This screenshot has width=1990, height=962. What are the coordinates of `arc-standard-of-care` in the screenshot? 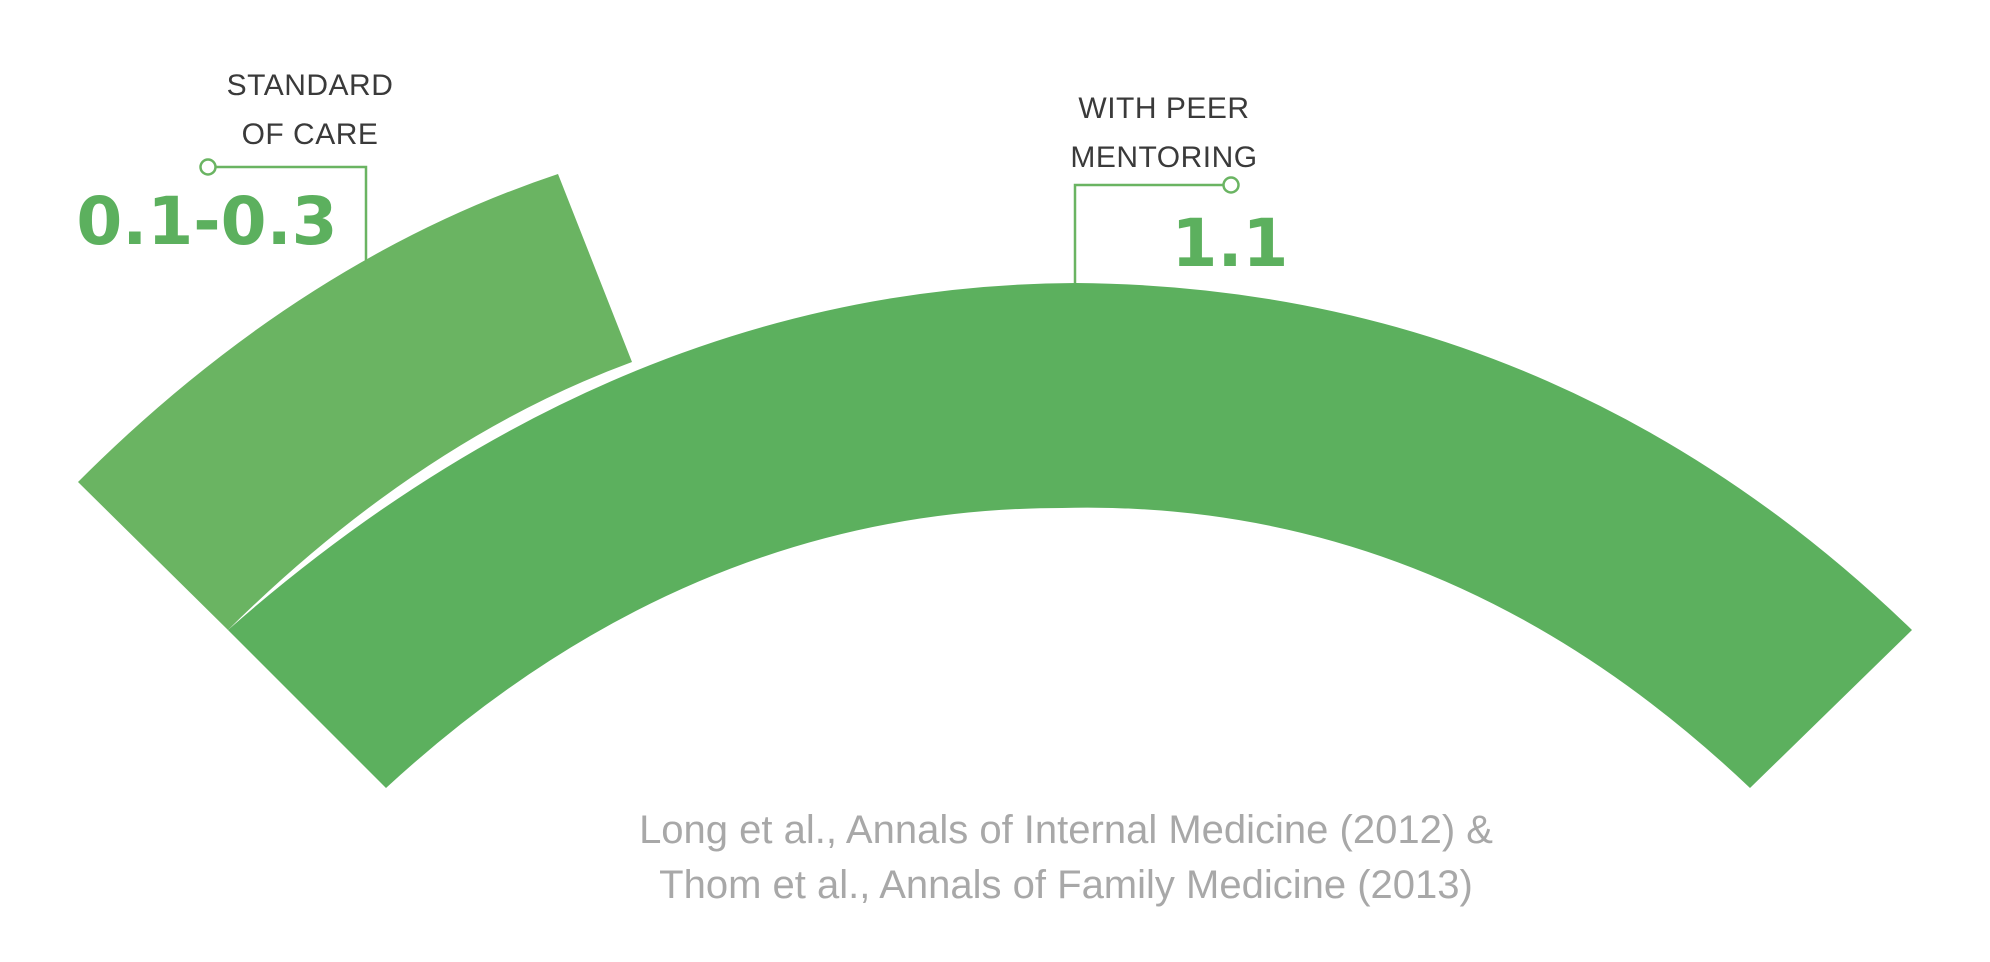 It's located at (355, 402).